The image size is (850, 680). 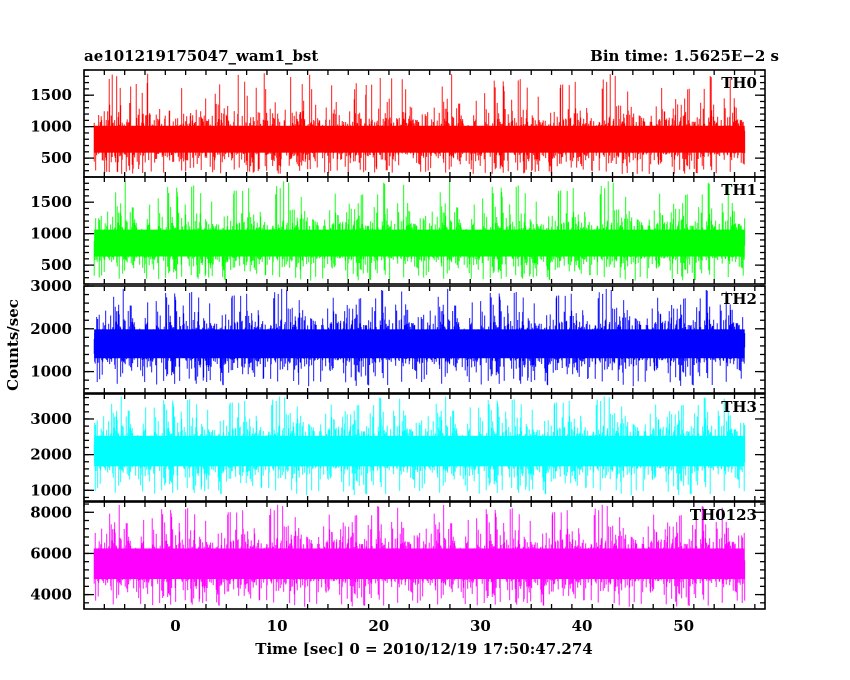 I want to click on panel-th3: 1000 2000 3000 TH3, so click(x=398, y=447).